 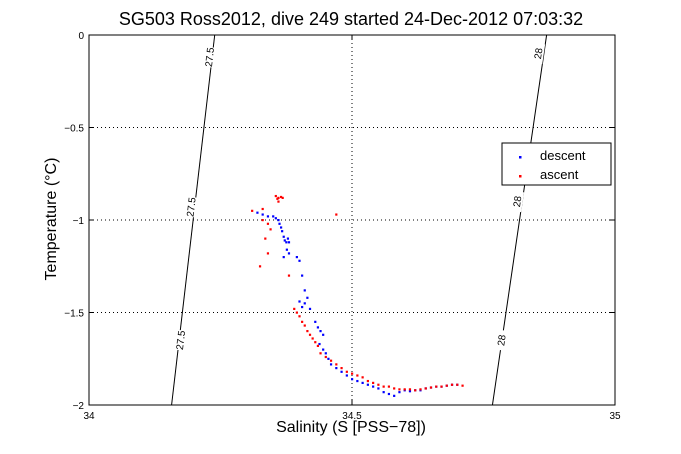 I want to click on legend: descent ascent, so click(x=556, y=164).